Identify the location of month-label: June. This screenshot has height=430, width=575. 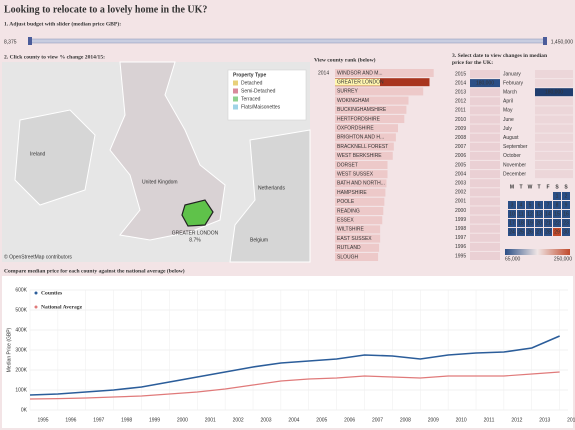
(508, 120).